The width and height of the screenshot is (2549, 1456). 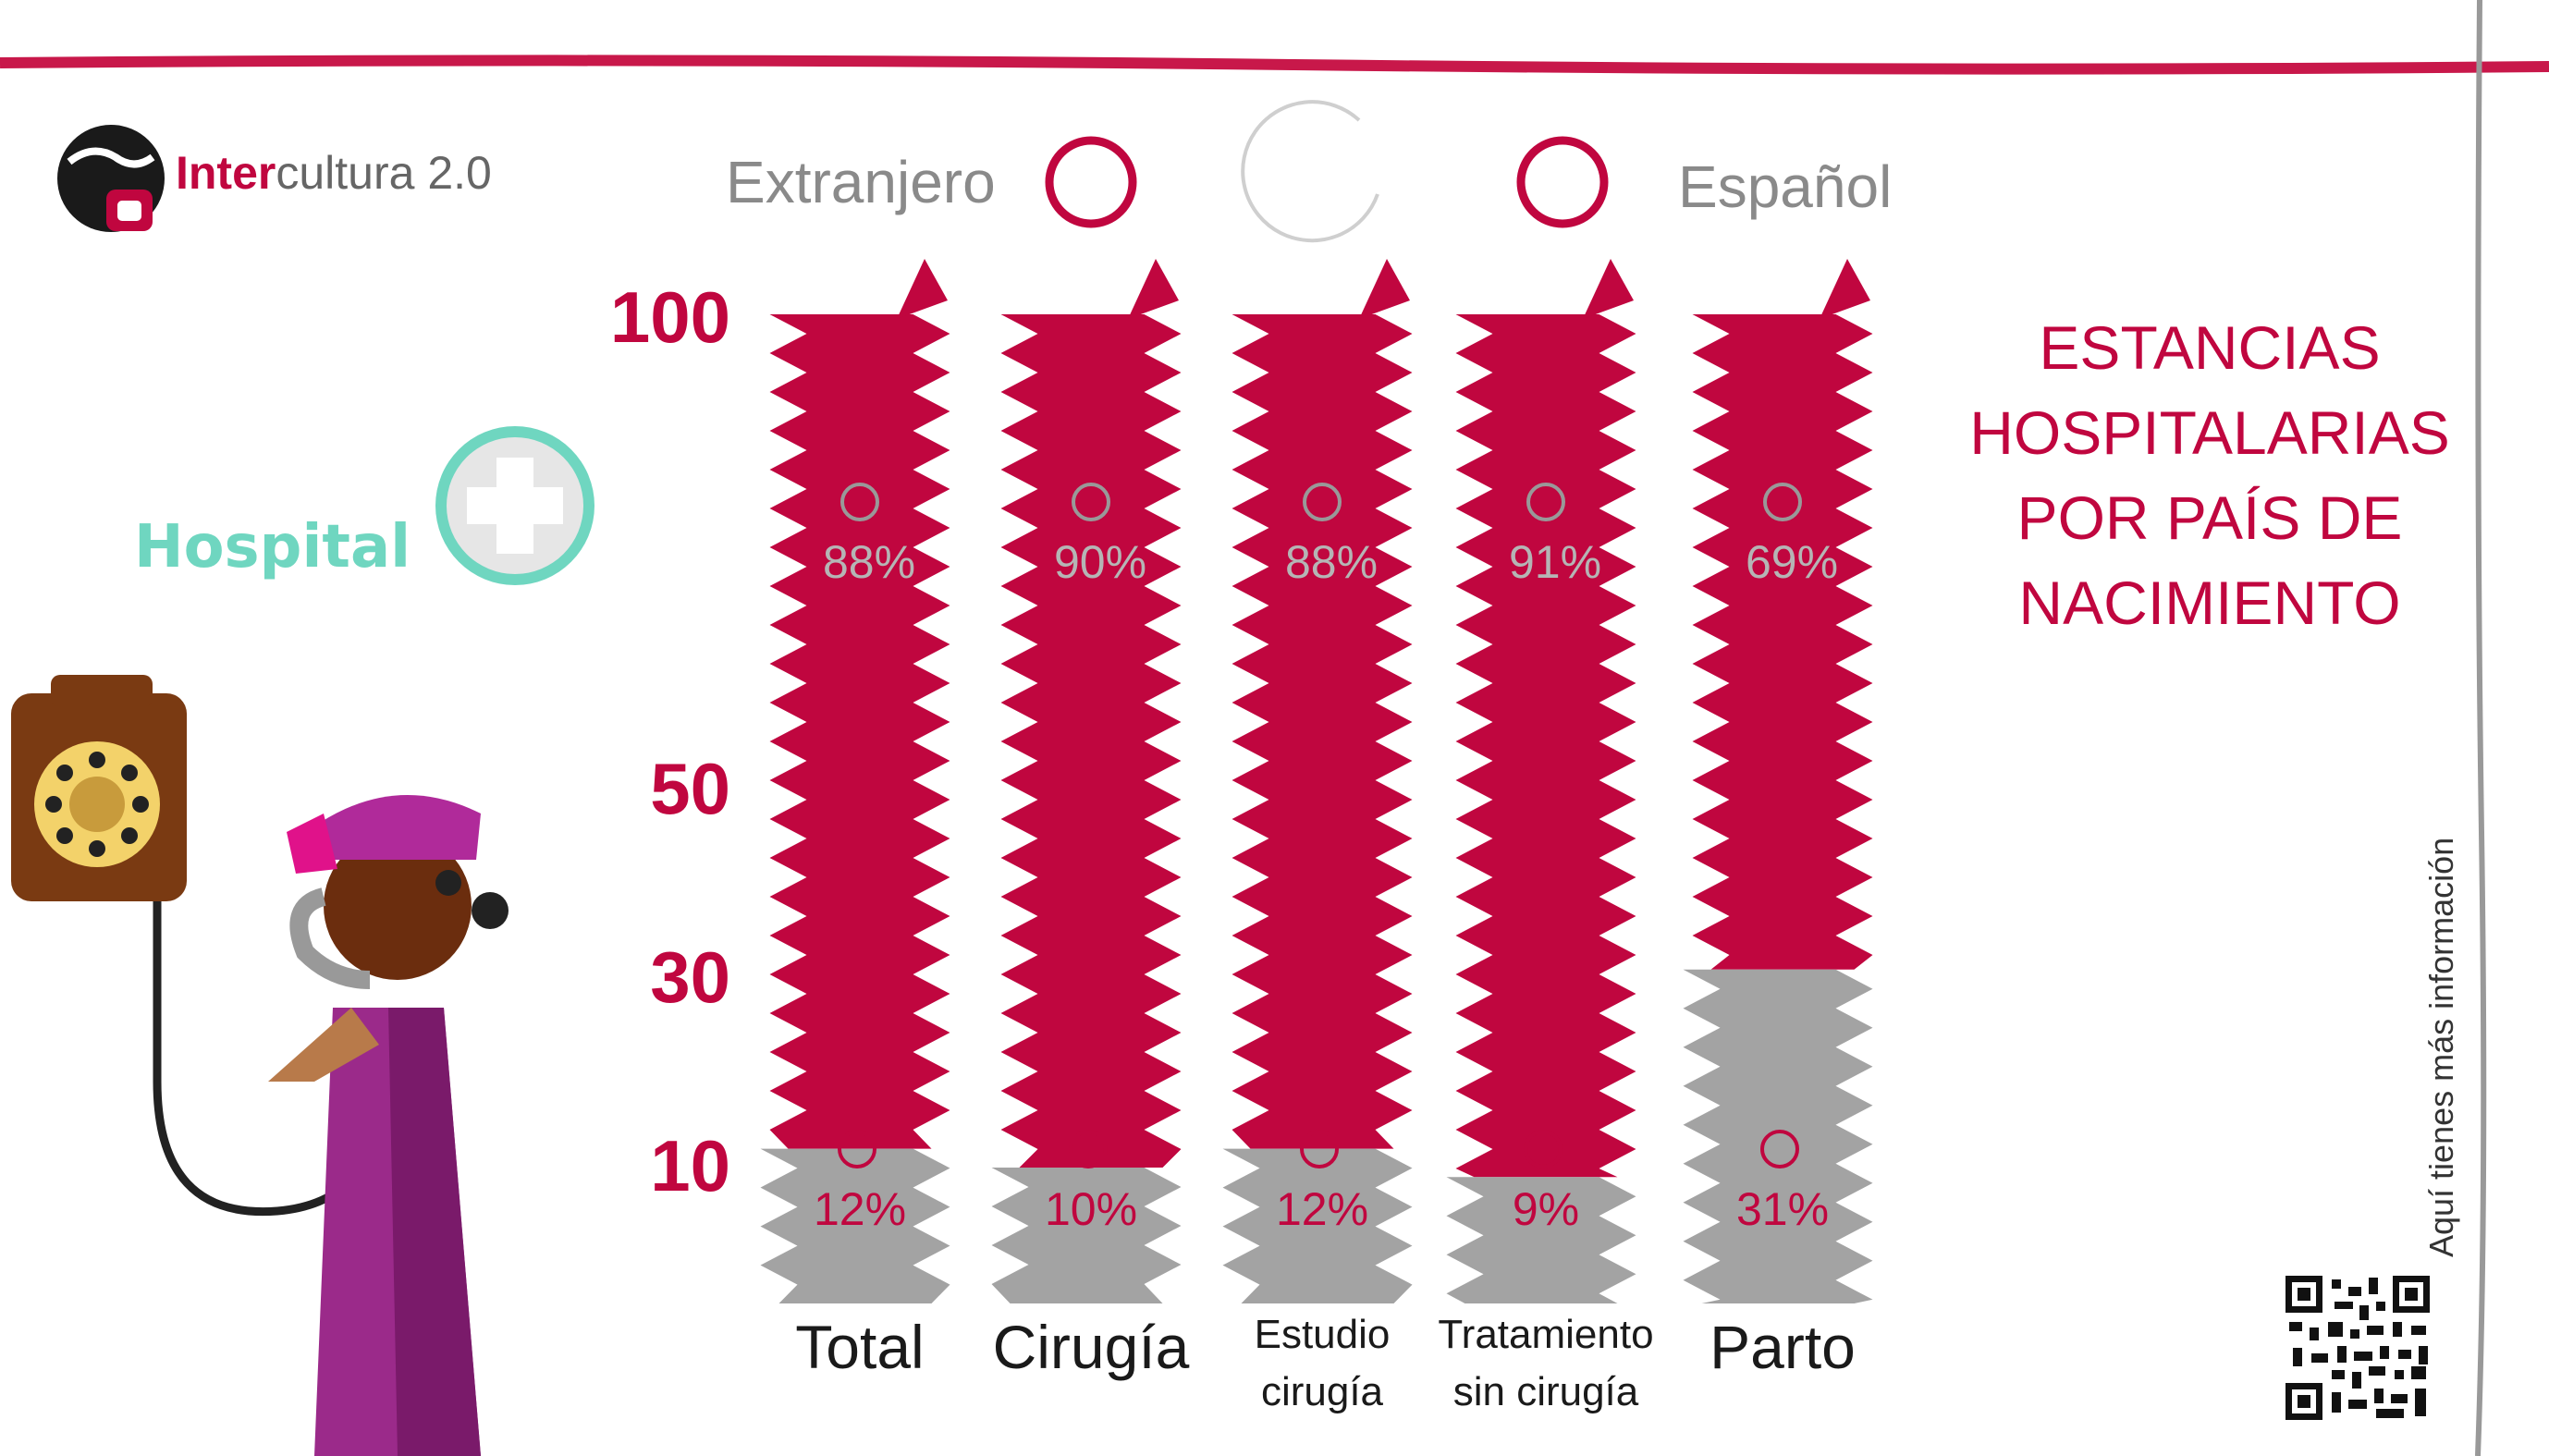 I want to click on data-label-extranjero: 69%, so click(x=1792, y=562).